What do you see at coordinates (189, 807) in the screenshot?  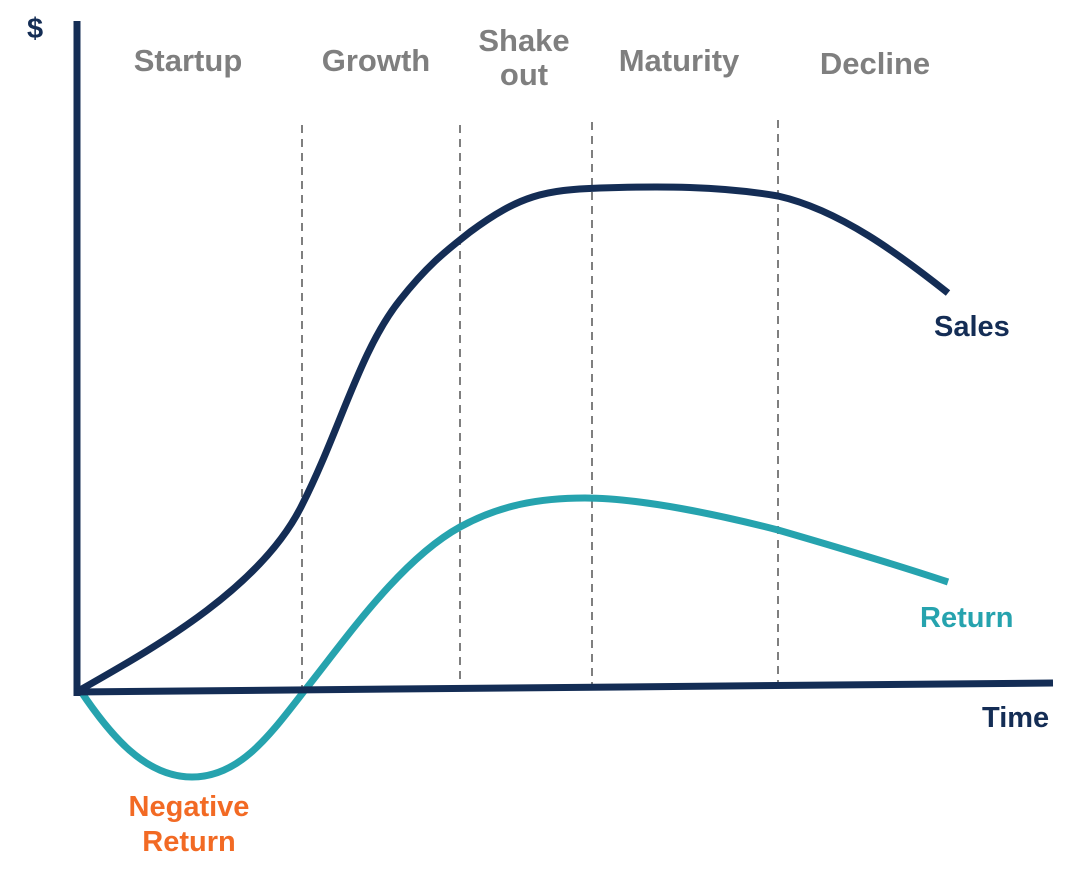 I see `negative-return-line1: Negative` at bounding box center [189, 807].